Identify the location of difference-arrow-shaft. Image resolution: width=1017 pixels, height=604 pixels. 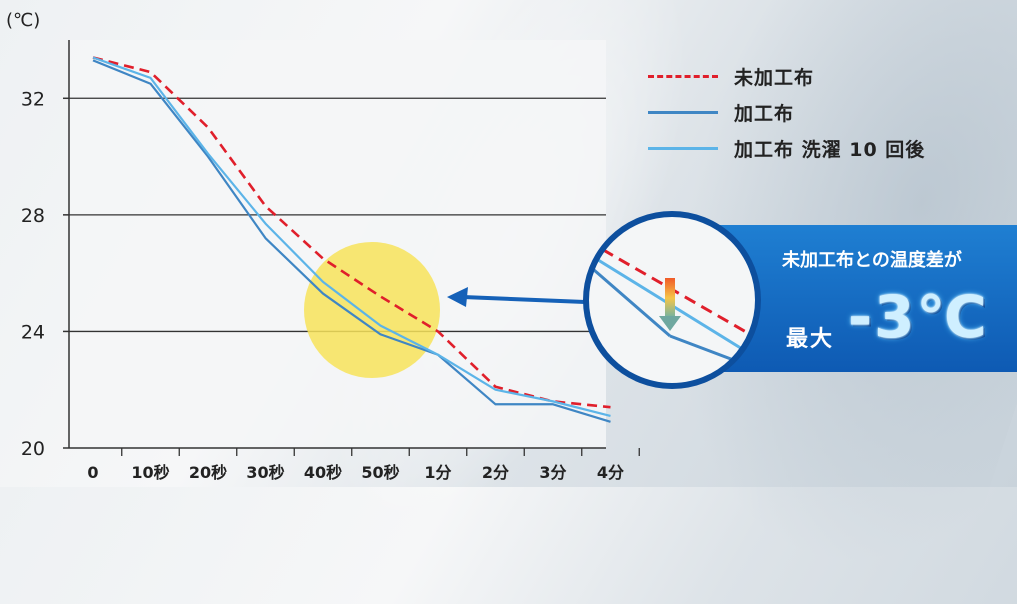
(670, 298).